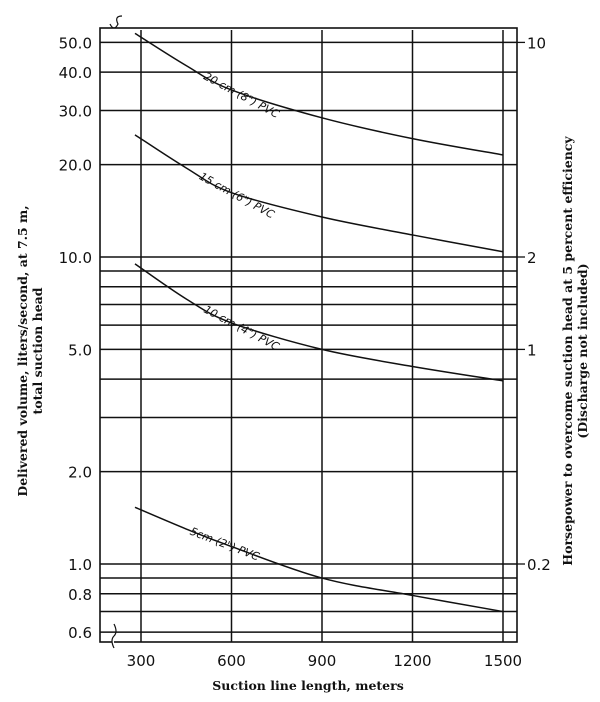  What do you see at coordinates (80, 595) in the screenshot?
I see `y-tick-label: 0.8` at bounding box center [80, 595].